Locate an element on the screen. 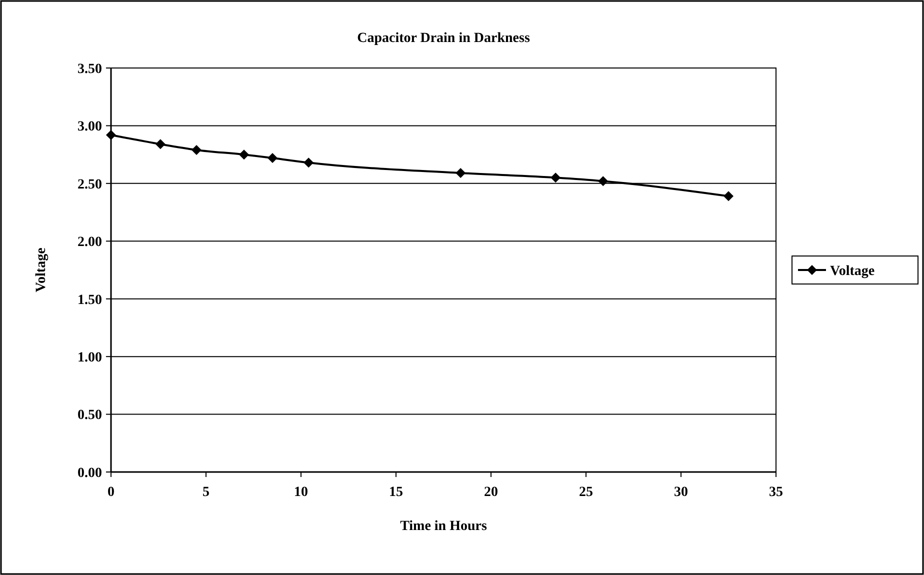  y-tick-label: 0.00 is located at coordinates (90, 473).